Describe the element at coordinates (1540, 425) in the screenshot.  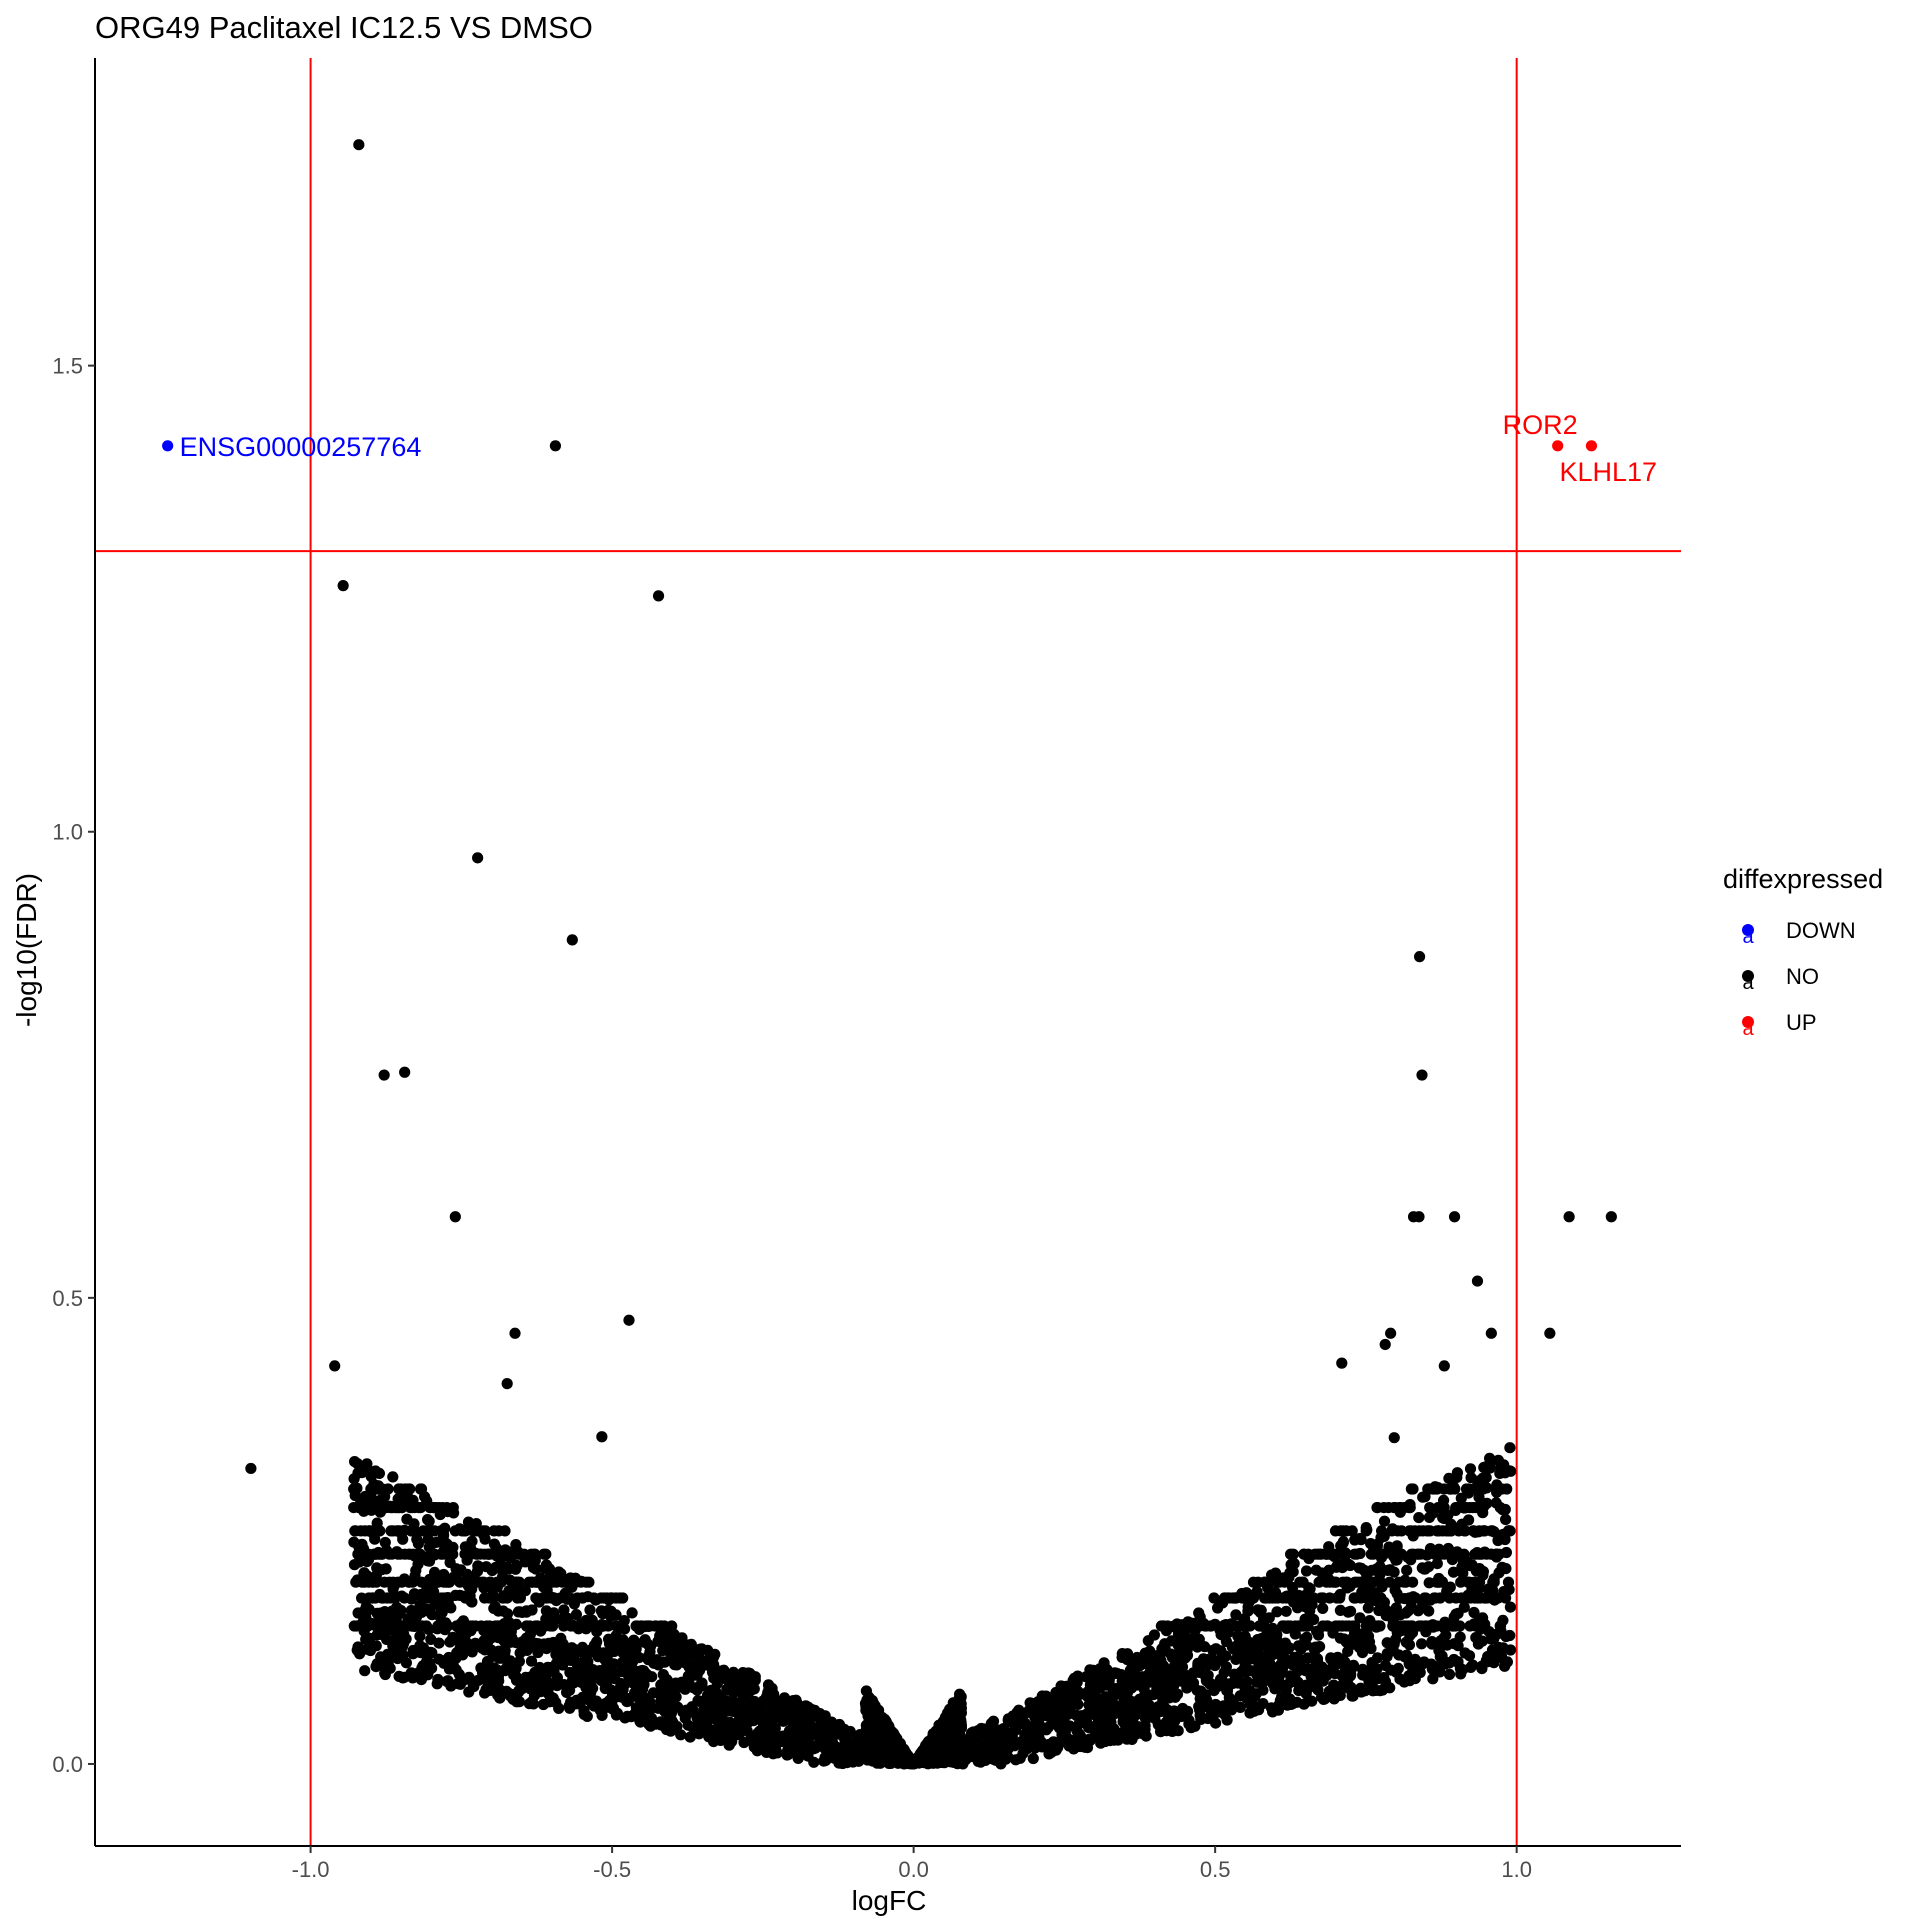
I see `point-label-ror2: ROR2` at that location.